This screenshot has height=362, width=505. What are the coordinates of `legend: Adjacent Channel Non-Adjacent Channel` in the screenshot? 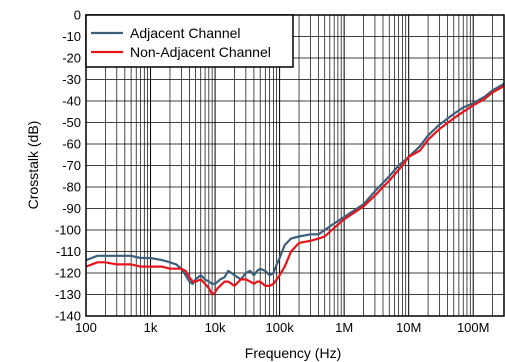 It's located at (189, 41).